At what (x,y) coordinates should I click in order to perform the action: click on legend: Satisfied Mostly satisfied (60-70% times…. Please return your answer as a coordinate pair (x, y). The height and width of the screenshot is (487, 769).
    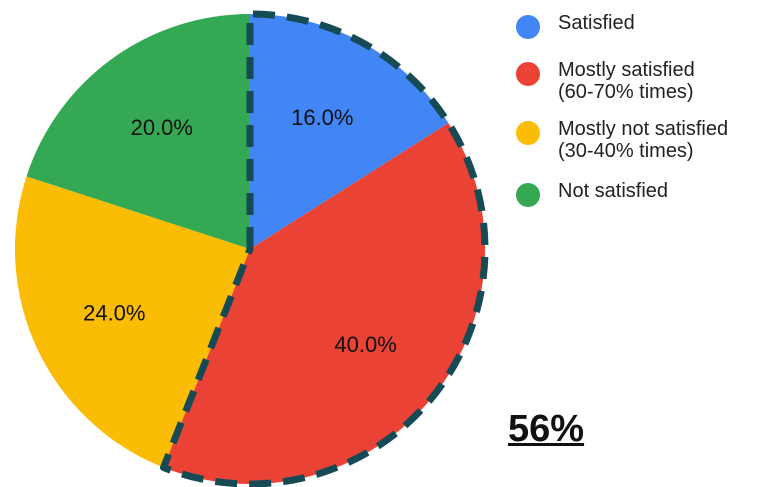
    Looking at the image, I should click on (640, 107).